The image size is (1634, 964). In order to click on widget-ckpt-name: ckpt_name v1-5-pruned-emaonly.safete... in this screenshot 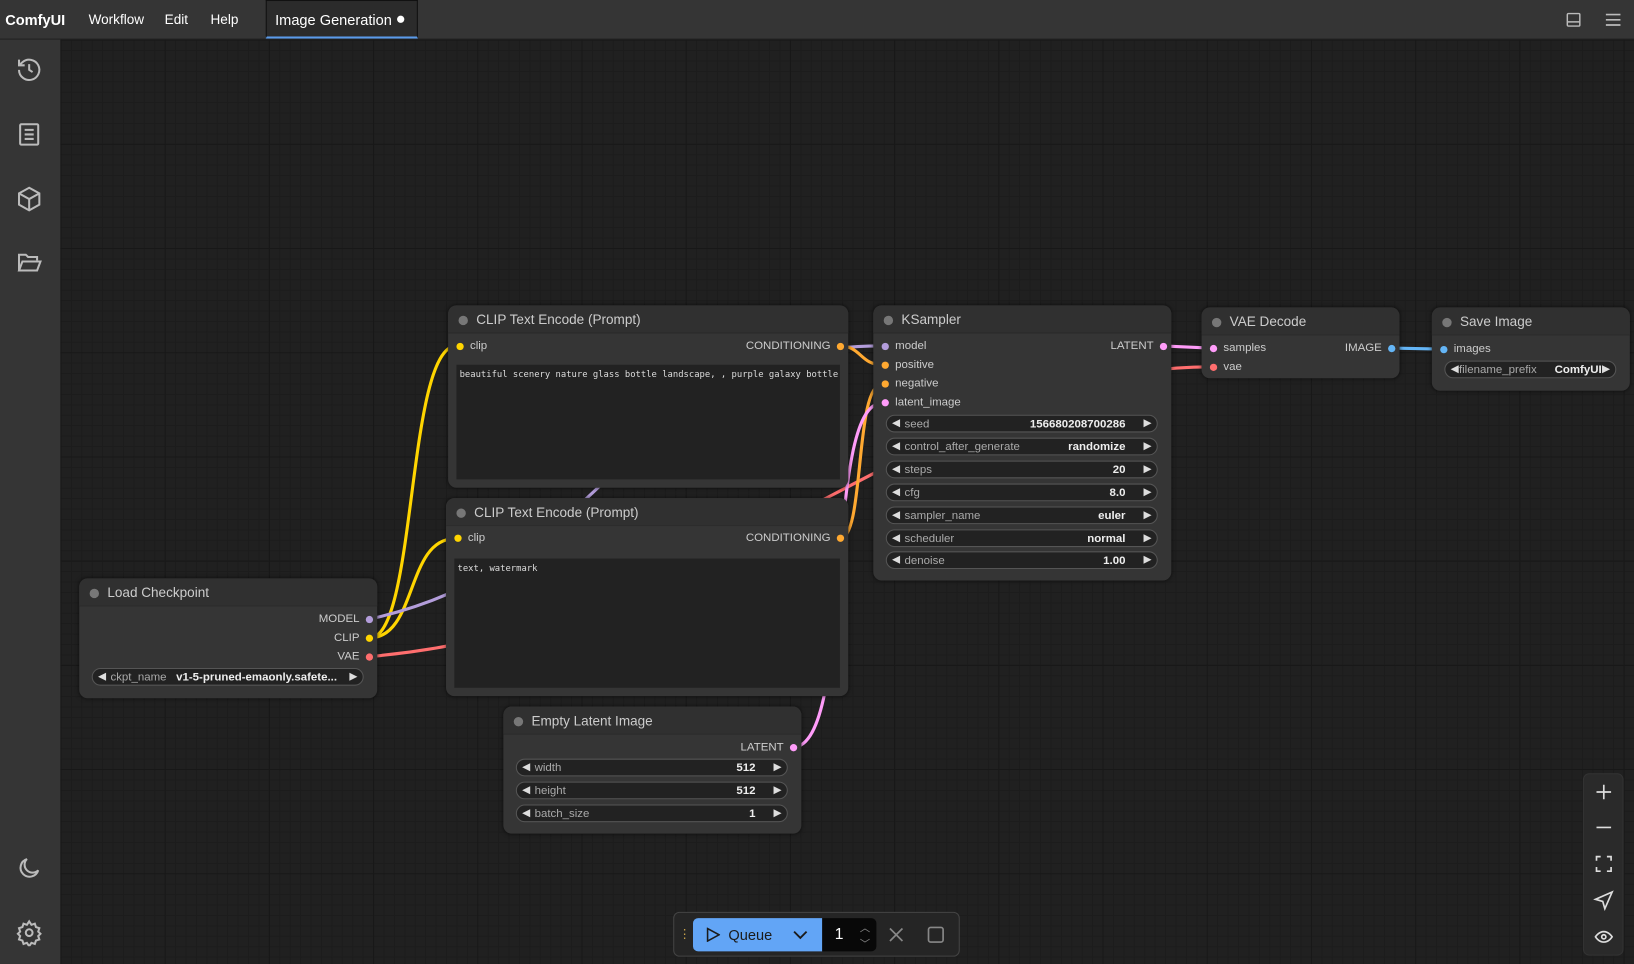, I will do `click(227, 676)`.